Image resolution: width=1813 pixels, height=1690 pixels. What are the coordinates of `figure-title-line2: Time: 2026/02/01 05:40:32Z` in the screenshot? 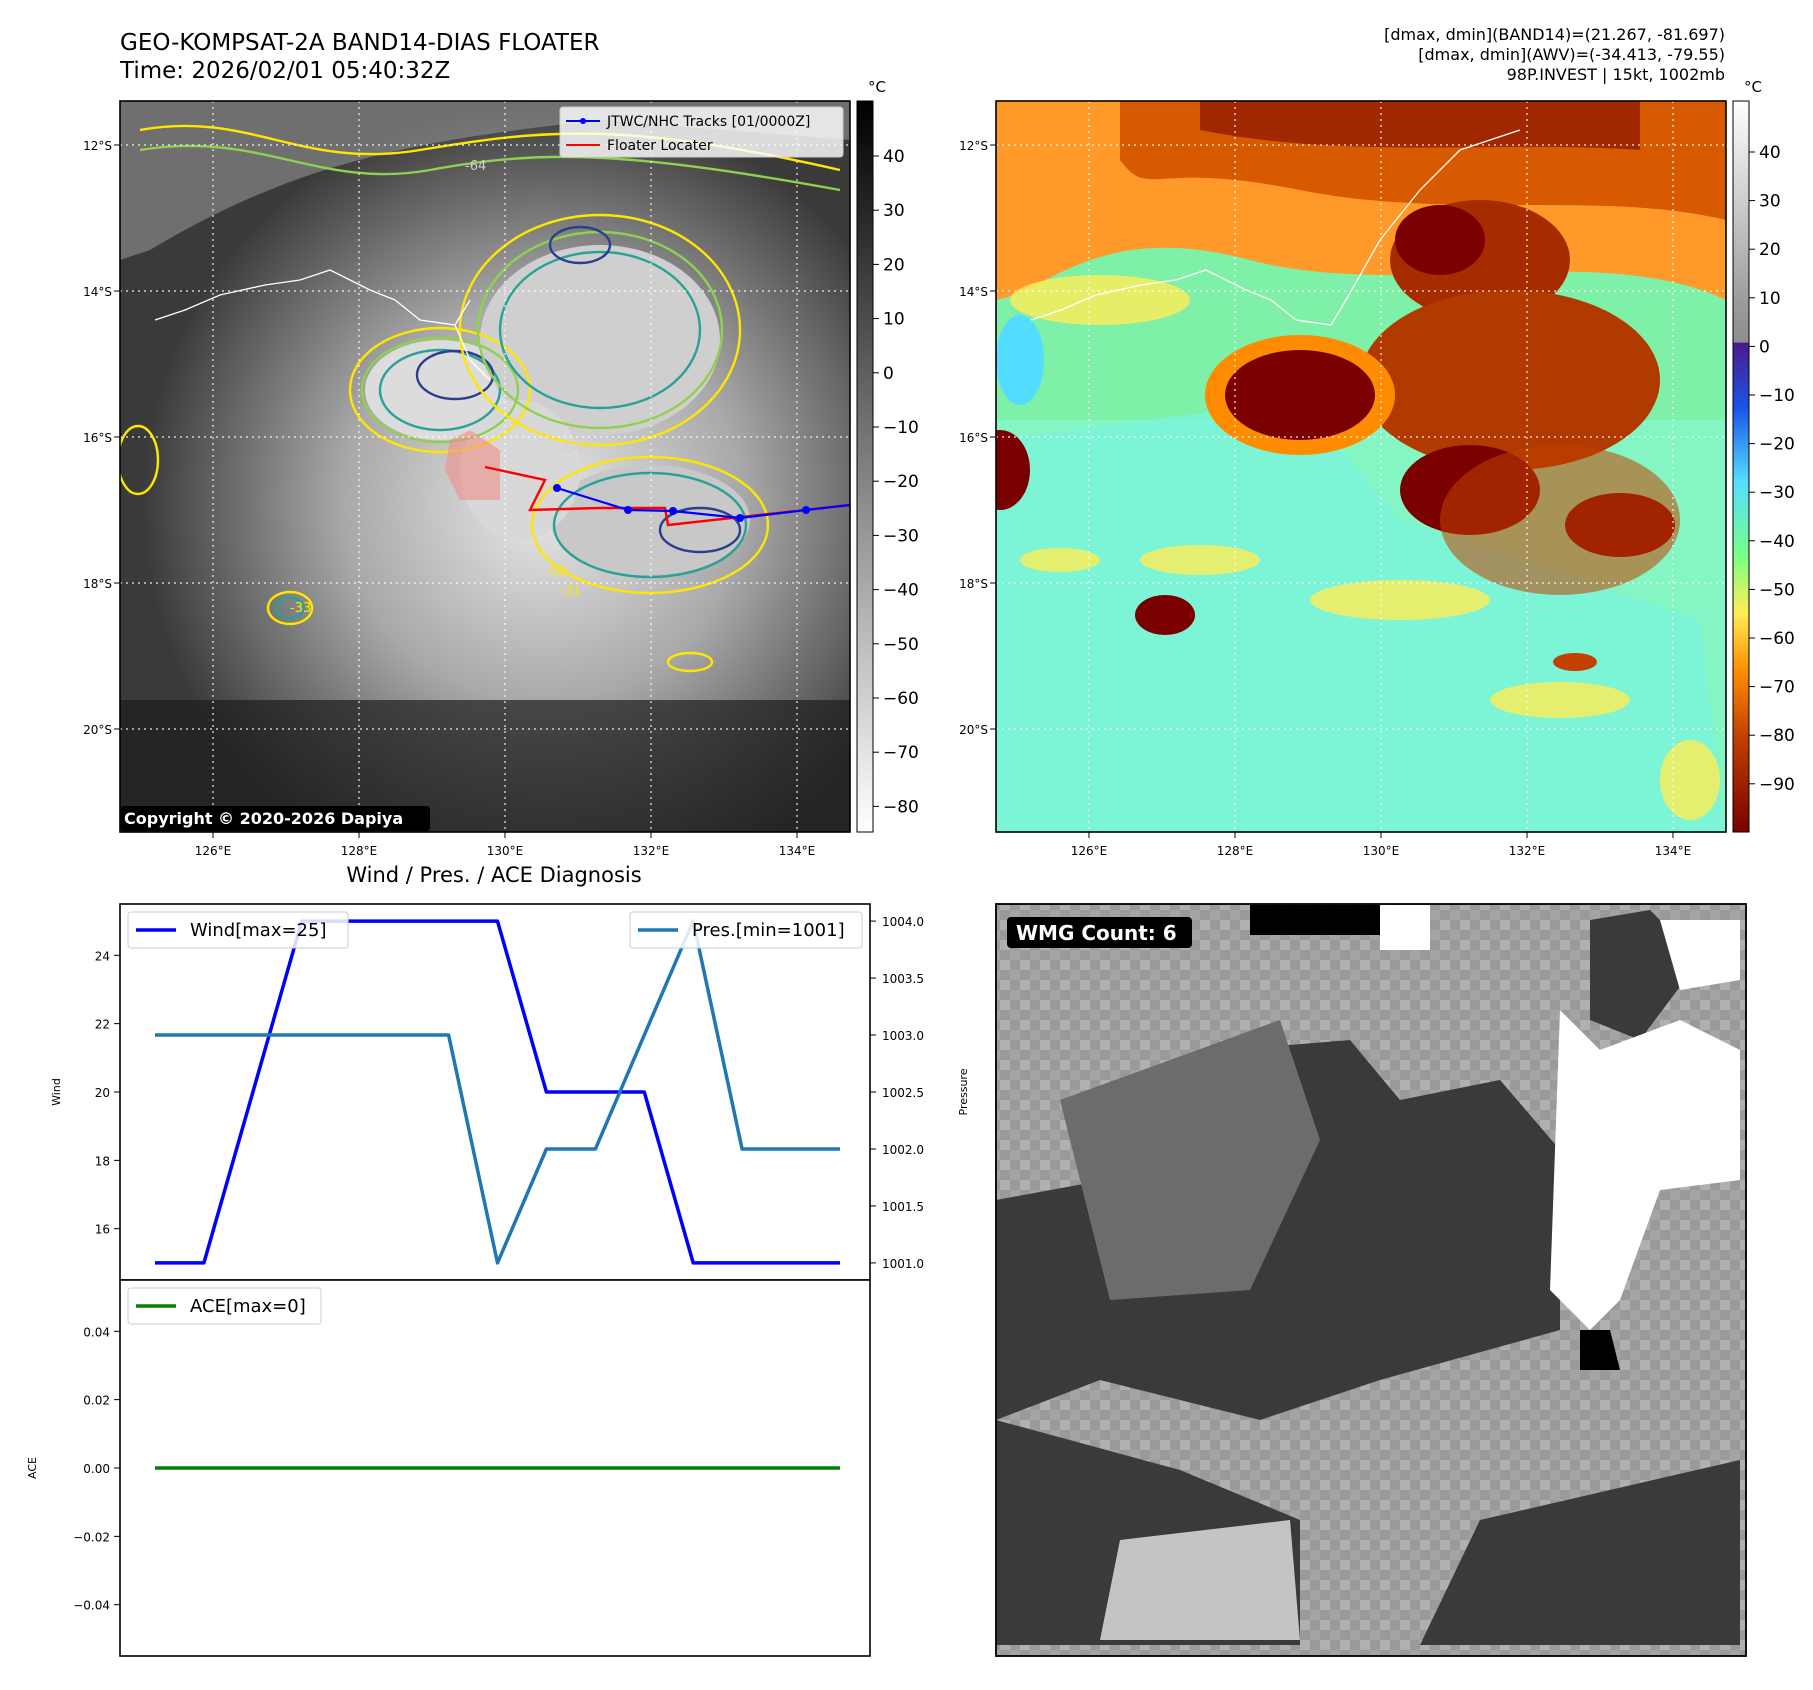 It's located at (284, 71).